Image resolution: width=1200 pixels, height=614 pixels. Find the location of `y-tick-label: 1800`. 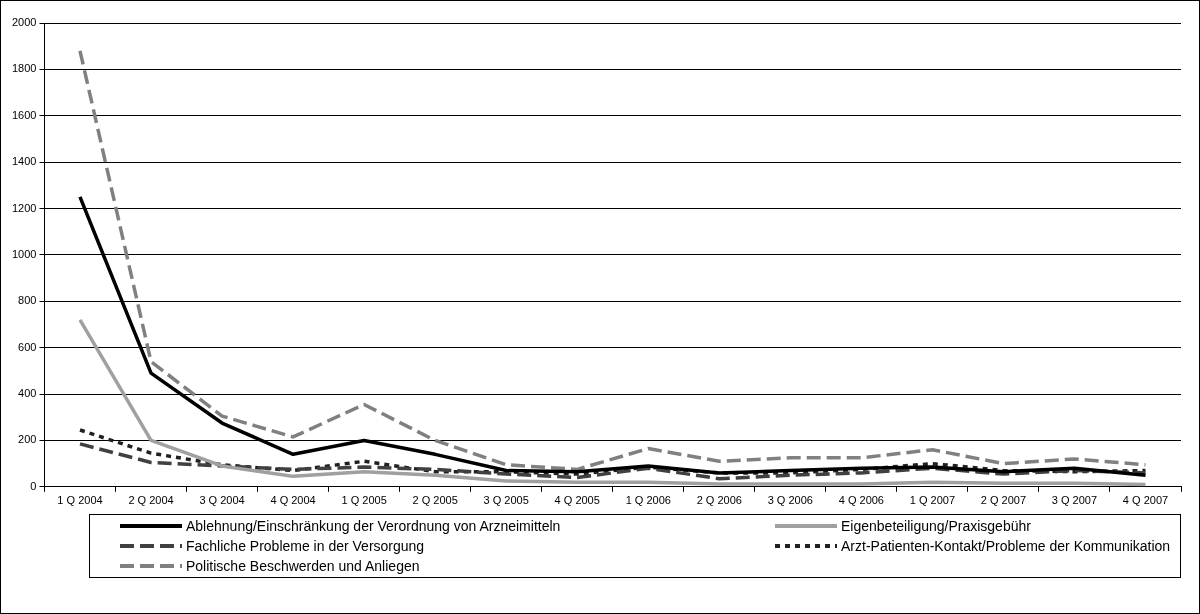

y-tick-label: 1800 is located at coordinates (24, 68).